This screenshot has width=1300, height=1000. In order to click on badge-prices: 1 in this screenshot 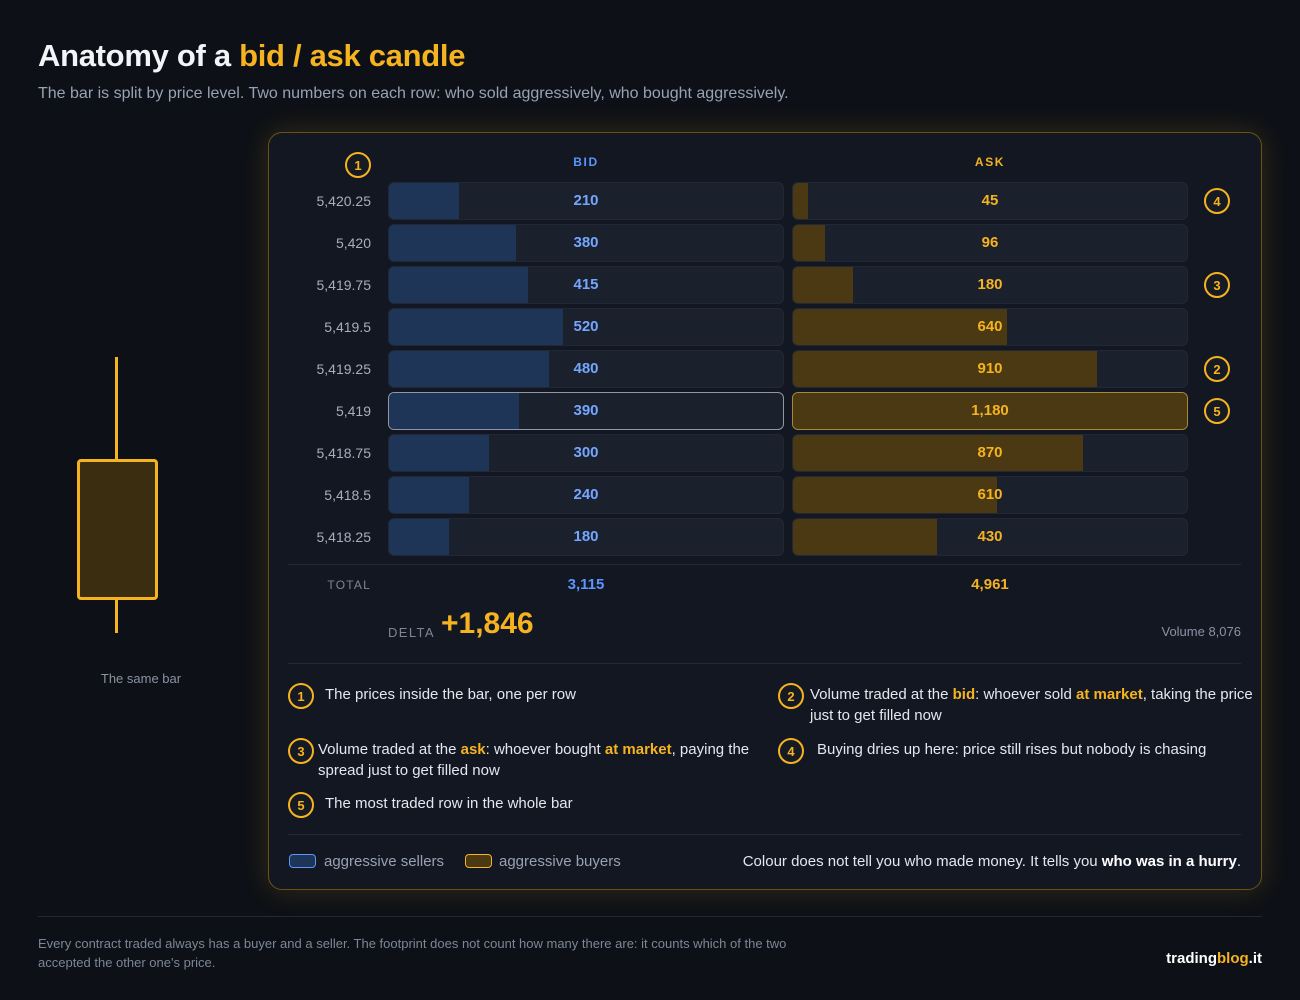, I will do `click(358, 165)`.